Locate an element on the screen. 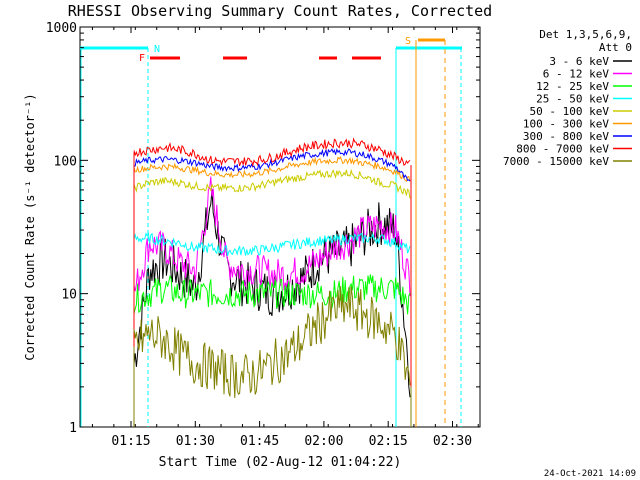  legend-label-0: 3 - 6 keV is located at coordinates (579, 61).